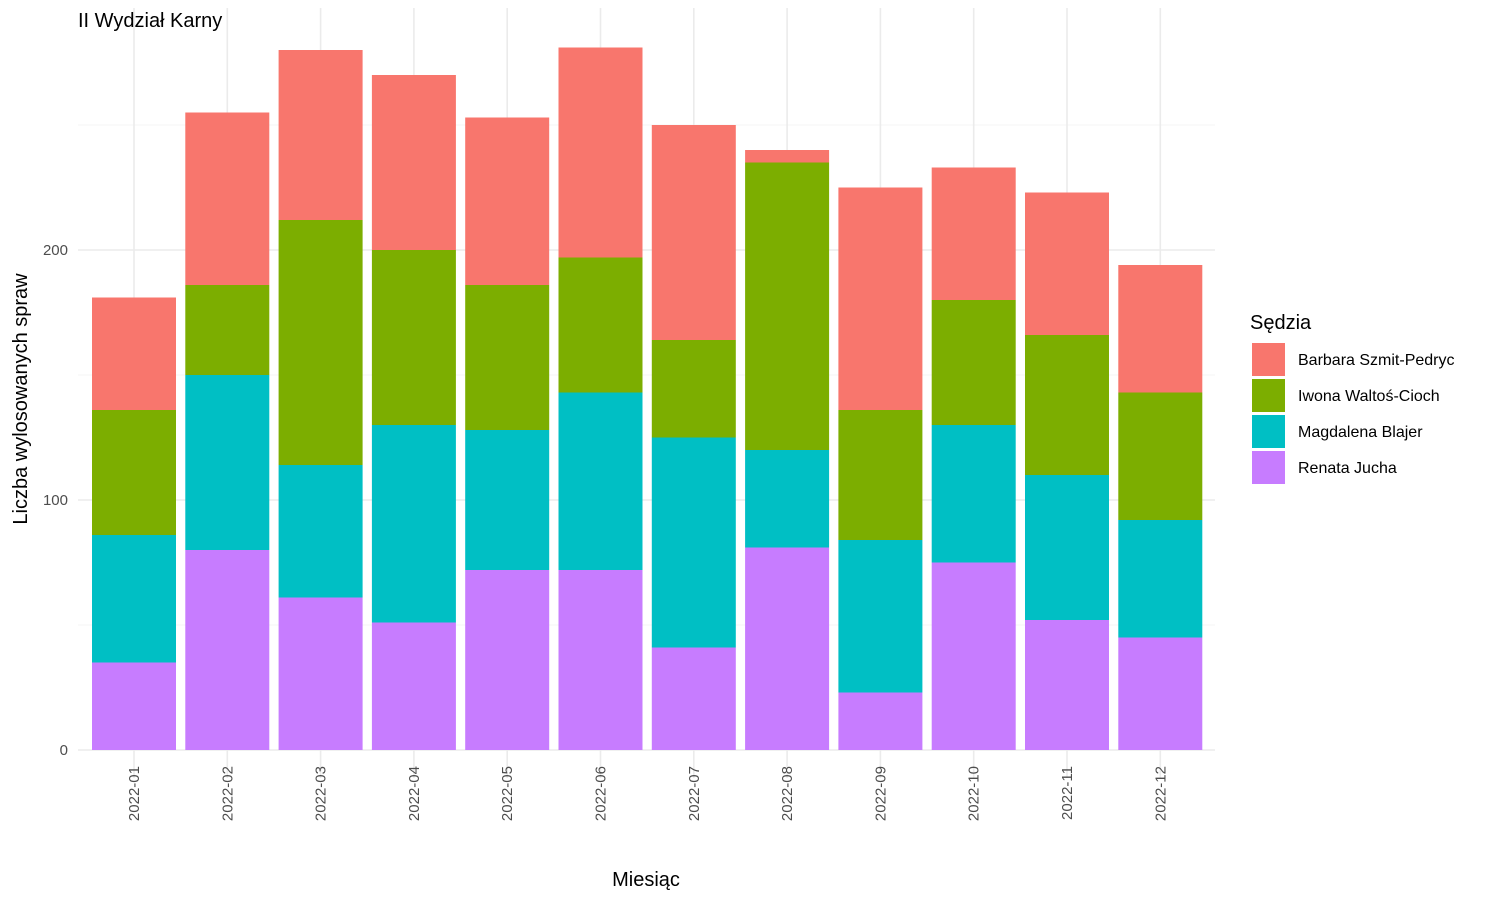 Image resolution: width=1500 pixels, height=900 pixels. I want to click on chart-title: II Wydział Karny, so click(150, 21).